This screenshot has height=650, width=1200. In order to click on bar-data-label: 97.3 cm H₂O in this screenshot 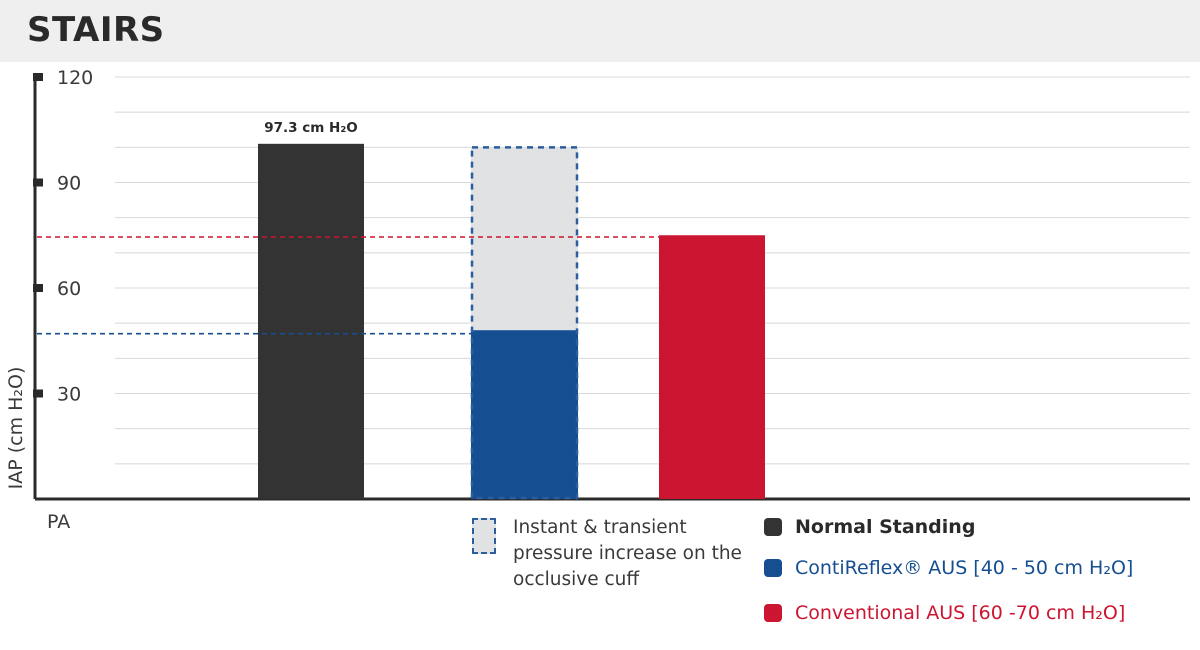, I will do `click(310, 128)`.